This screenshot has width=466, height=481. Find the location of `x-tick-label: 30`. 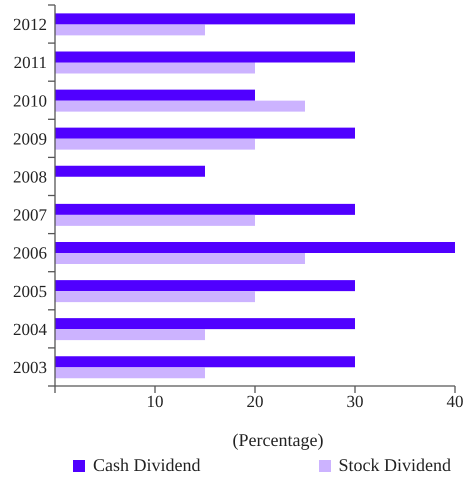

x-tick-label: 30 is located at coordinates (355, 402).